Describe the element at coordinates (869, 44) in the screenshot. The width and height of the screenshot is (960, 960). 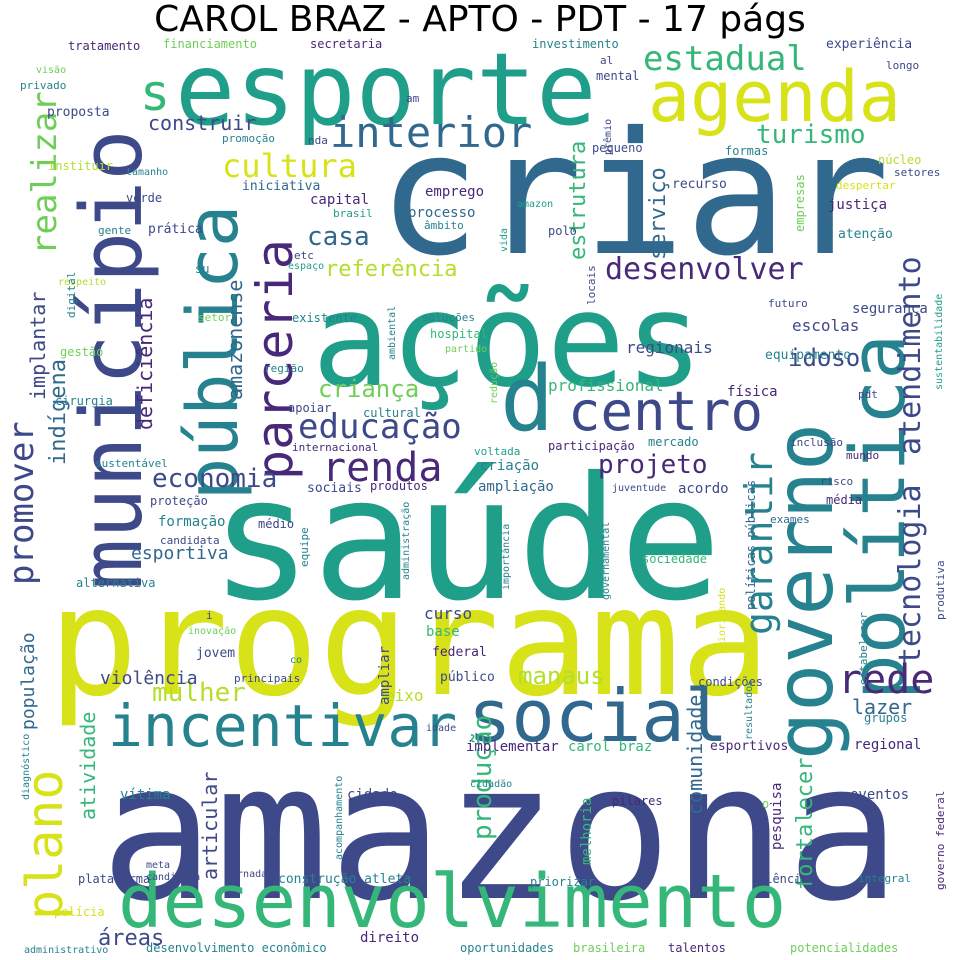
I see `word-experiencia: experiência` at that location.